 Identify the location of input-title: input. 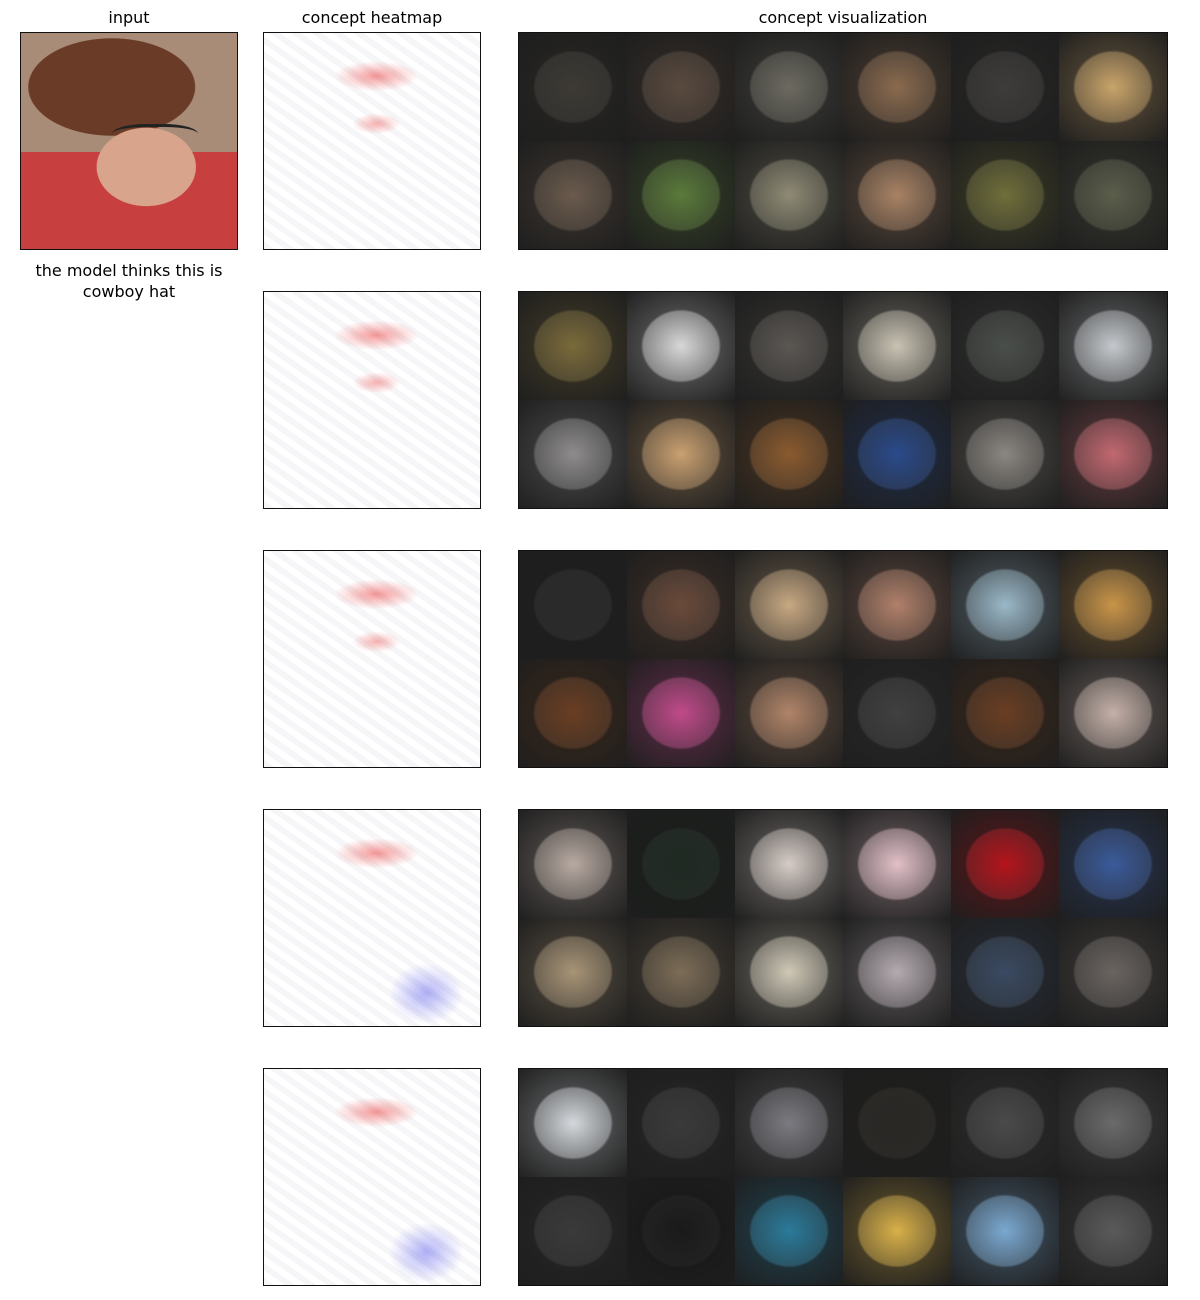
(129, 17).